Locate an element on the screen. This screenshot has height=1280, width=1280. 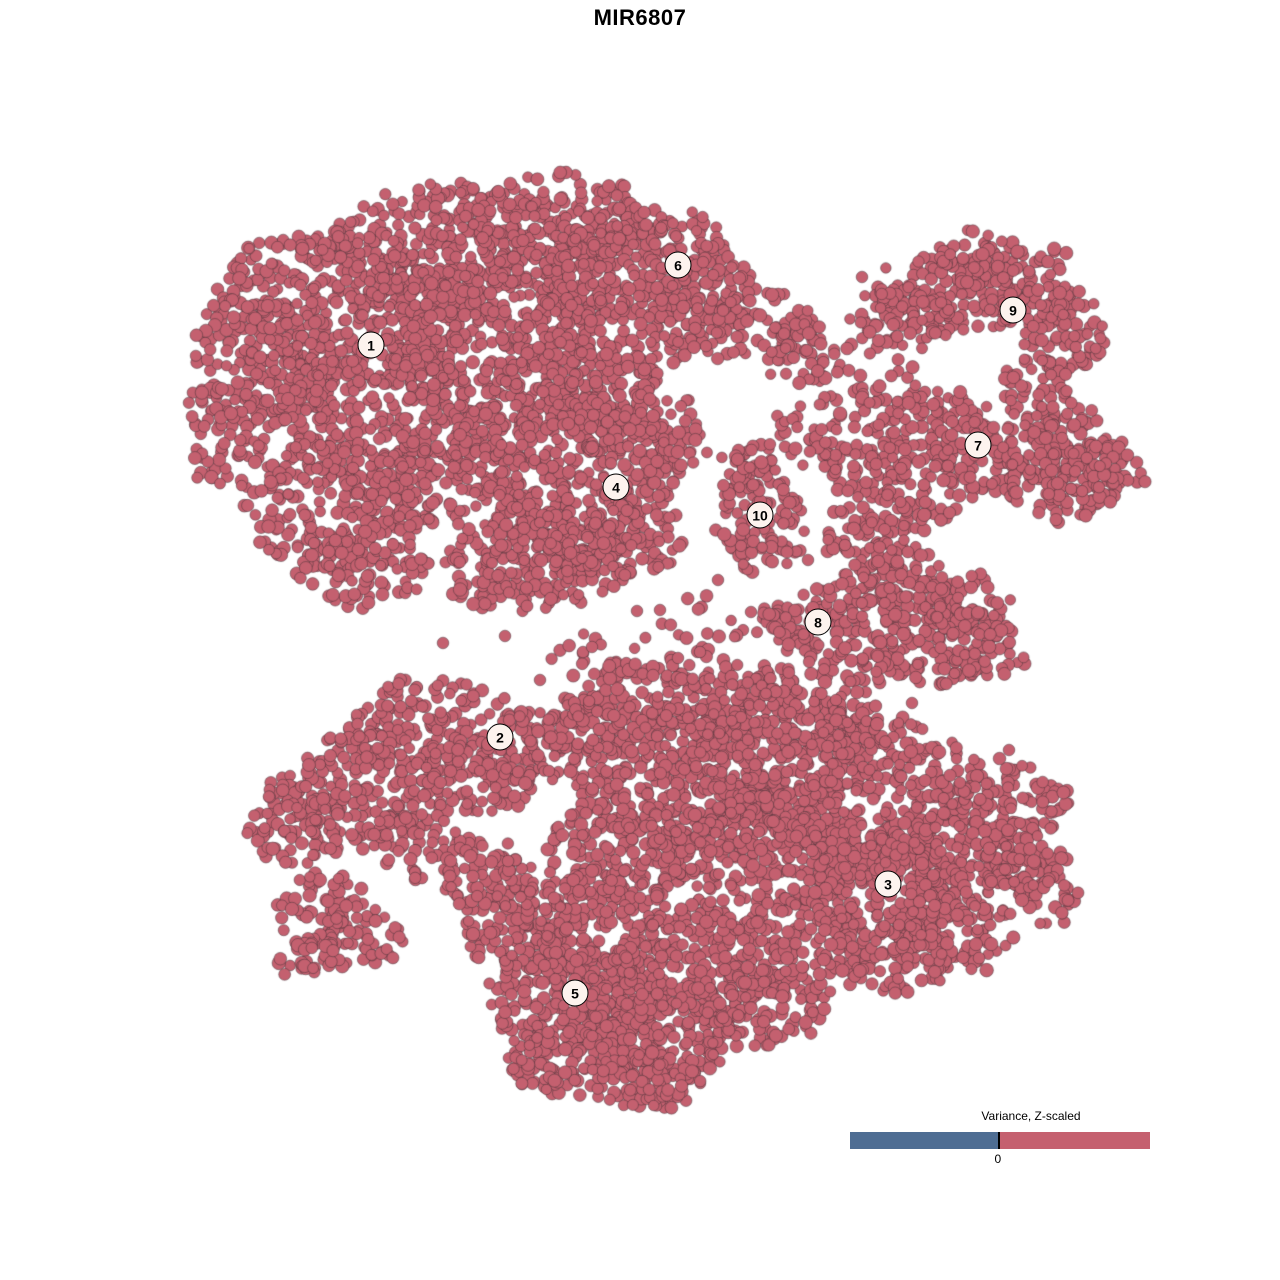
cluster-label-6: 6 is located at coordinates (678, 265).